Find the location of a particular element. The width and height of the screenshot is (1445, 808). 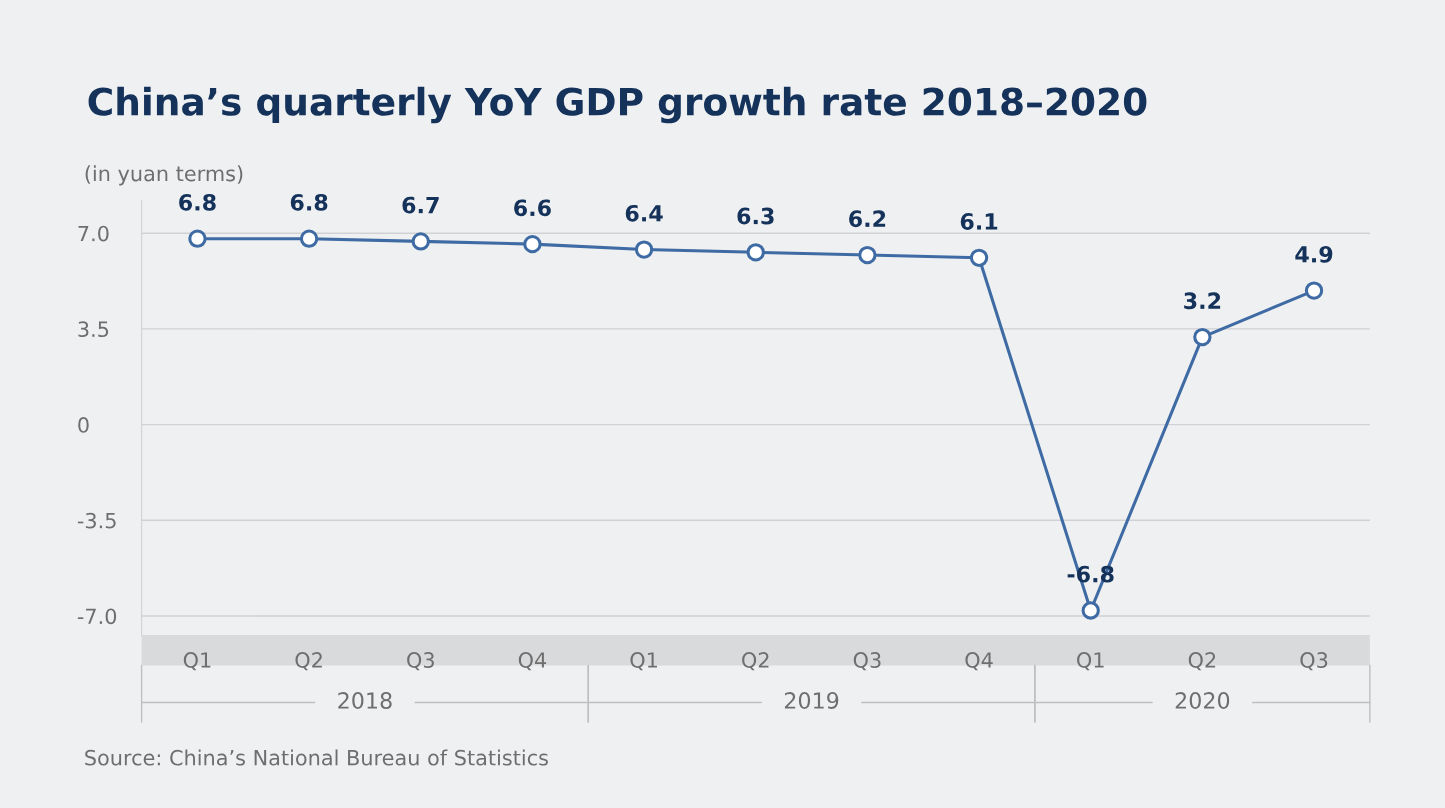

text: 2020 is located at coordinates (1202, 700).